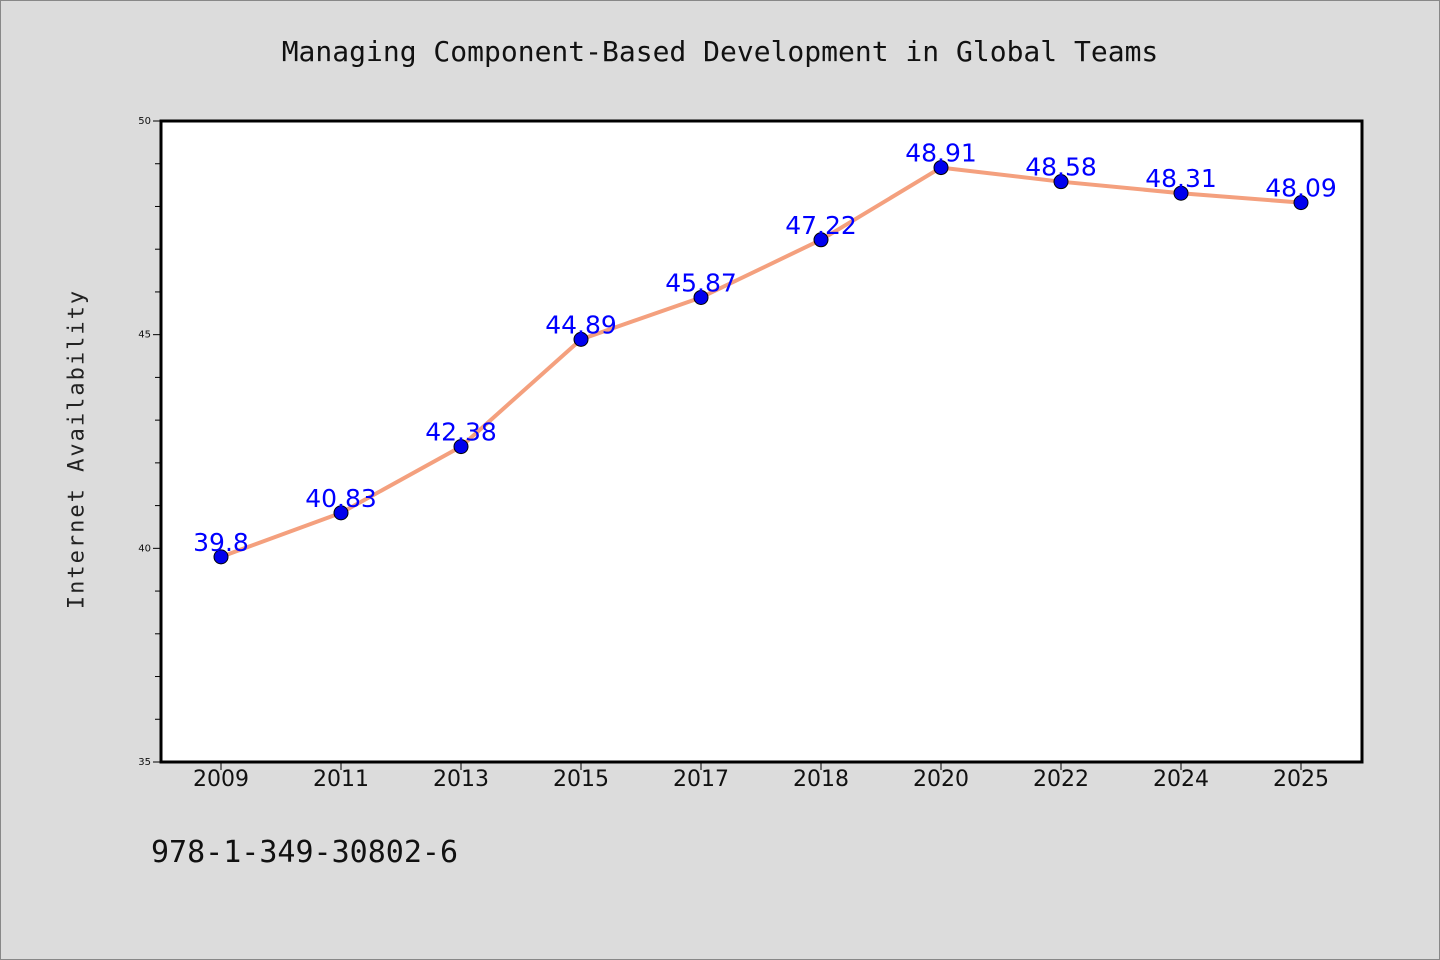 The image size is (1440, 960). What do you see at coordinates (761, 777) in the screenshot?
I see `x-axis-ticks: 2009 2011 2013 2015 2017 2018 2020 2022 2024 2025` at bounding box center [761, 777].